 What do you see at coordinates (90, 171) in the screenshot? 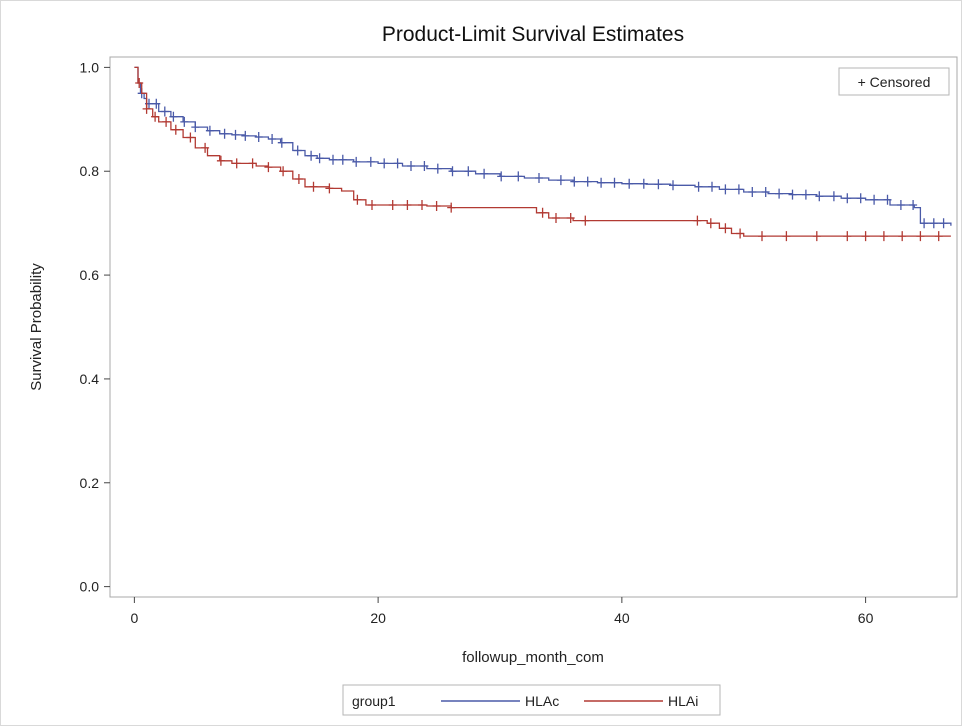
I see `y-tick-label: 0.8` at bounding box center [90, 171].